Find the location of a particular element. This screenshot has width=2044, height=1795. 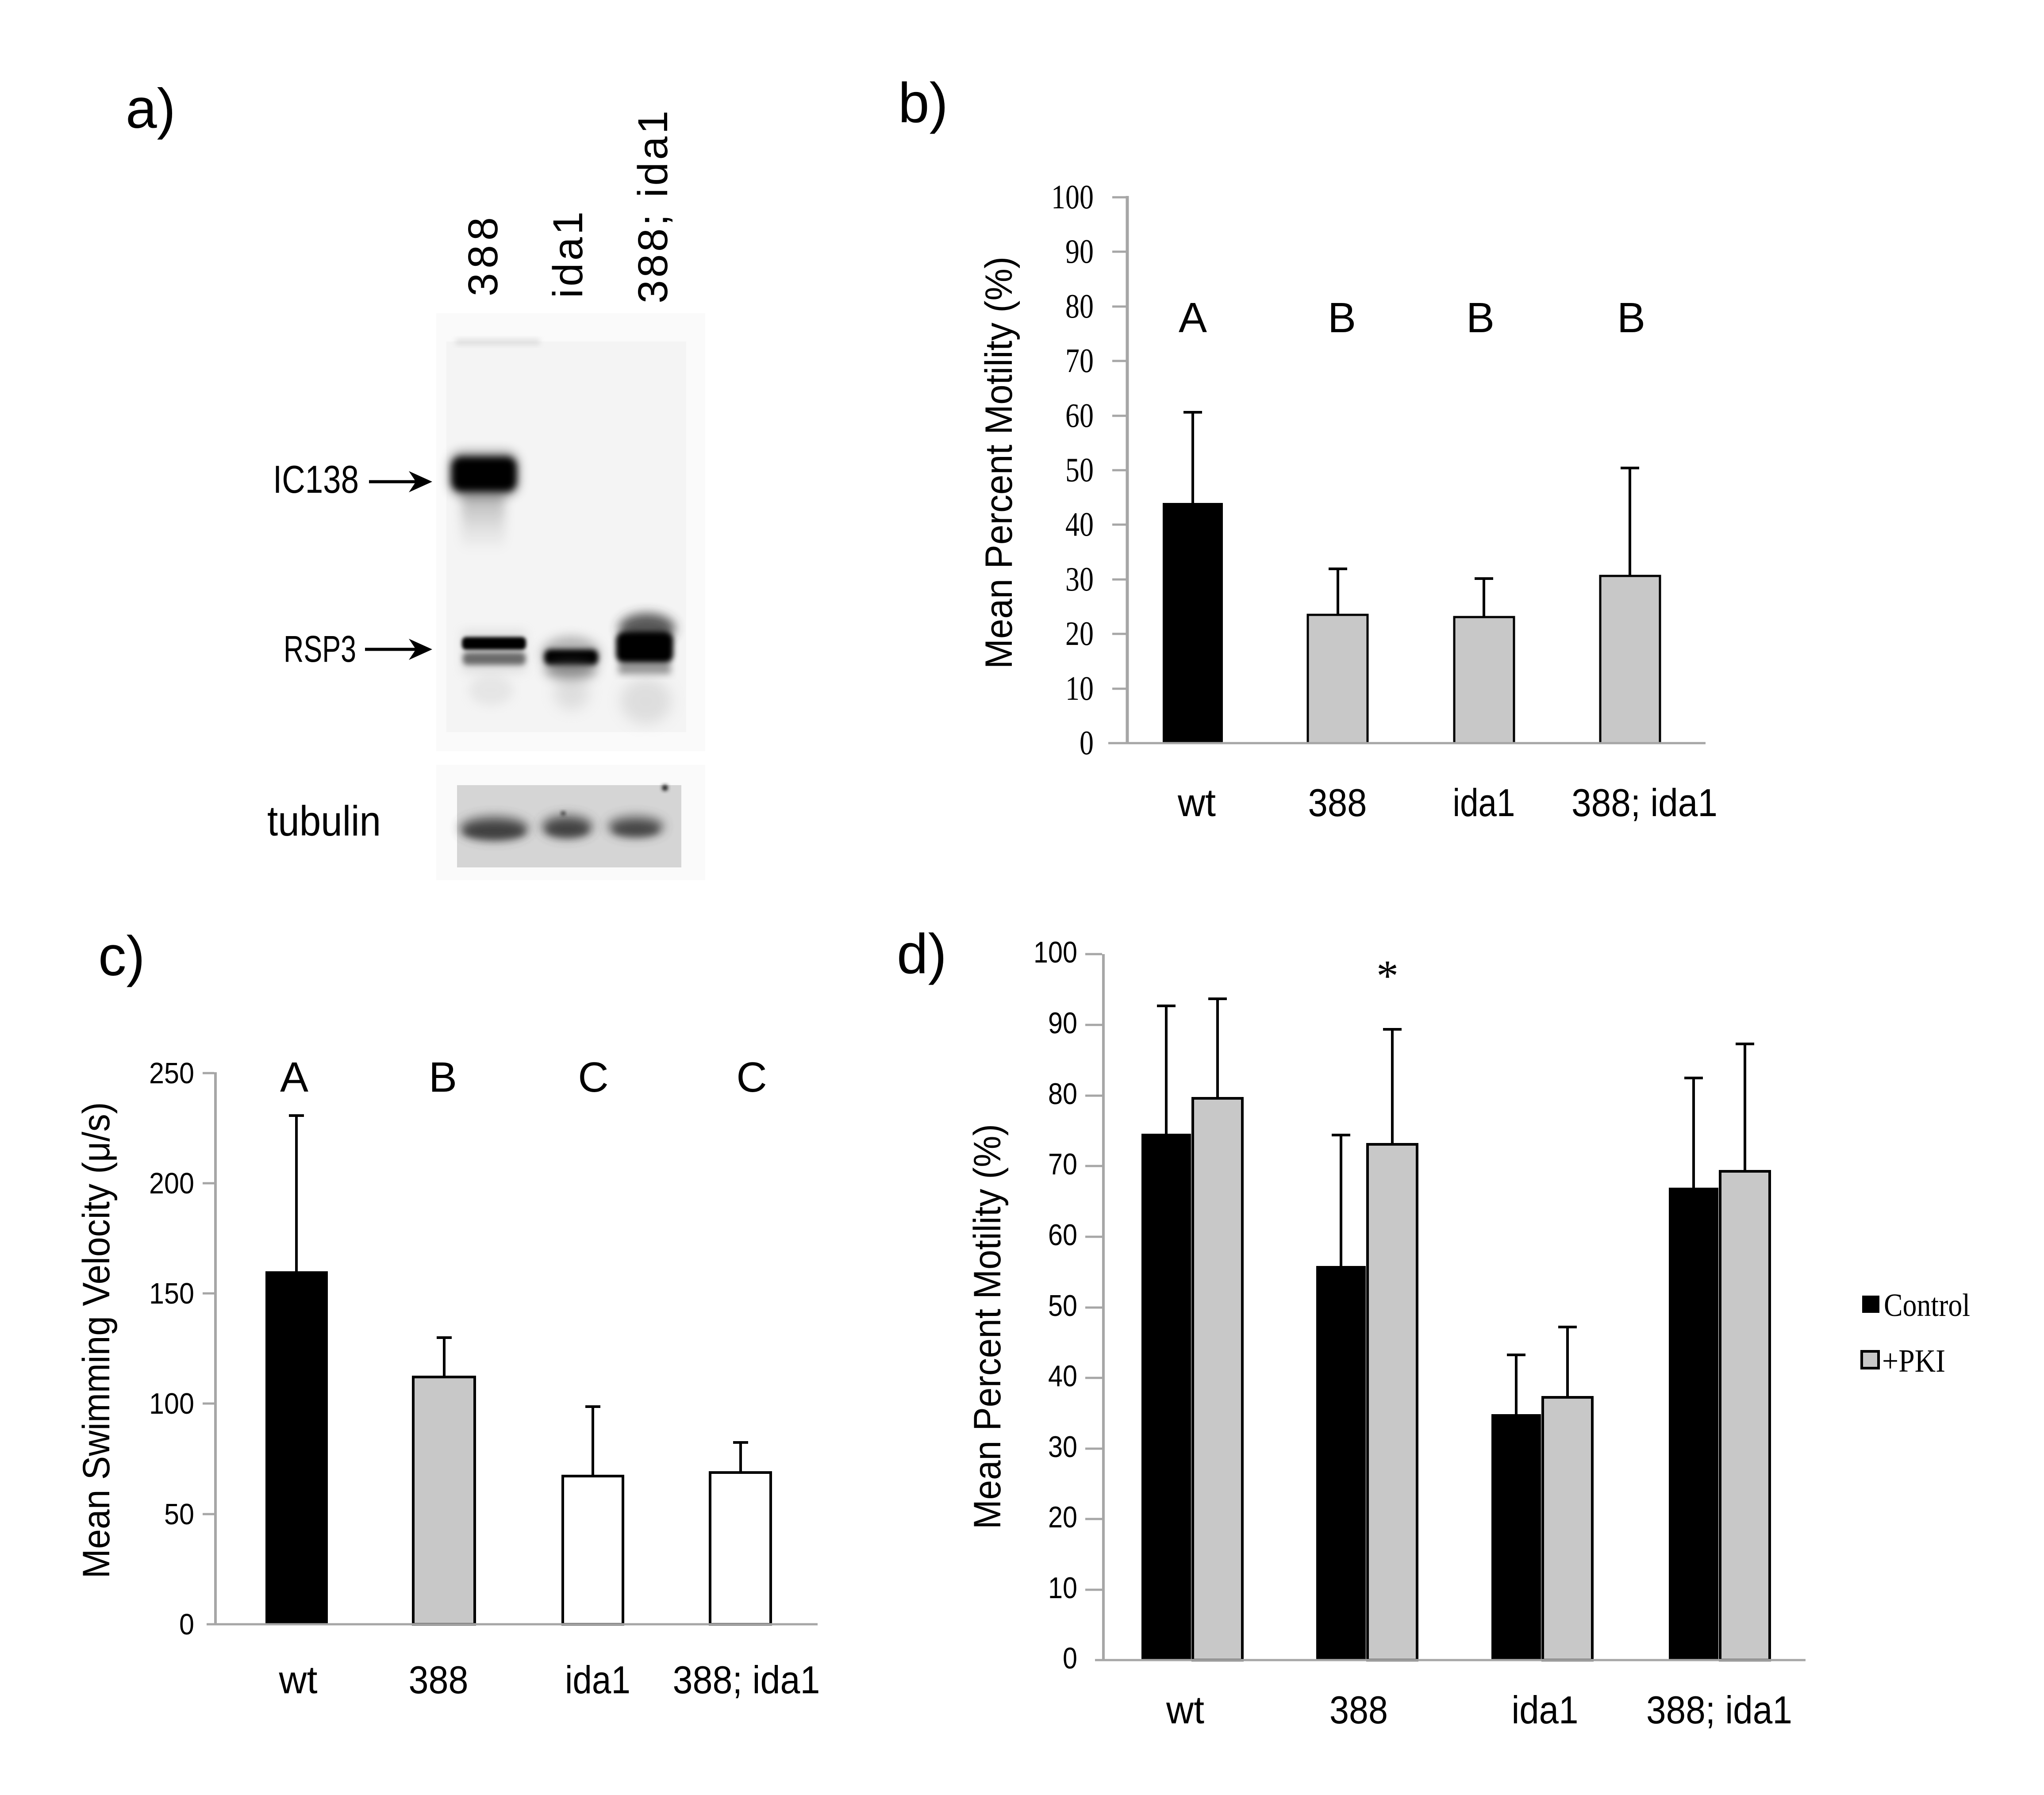

svg-text: Mean Swimming Velocity (μ/s) is located at coordinates (97, 1340).